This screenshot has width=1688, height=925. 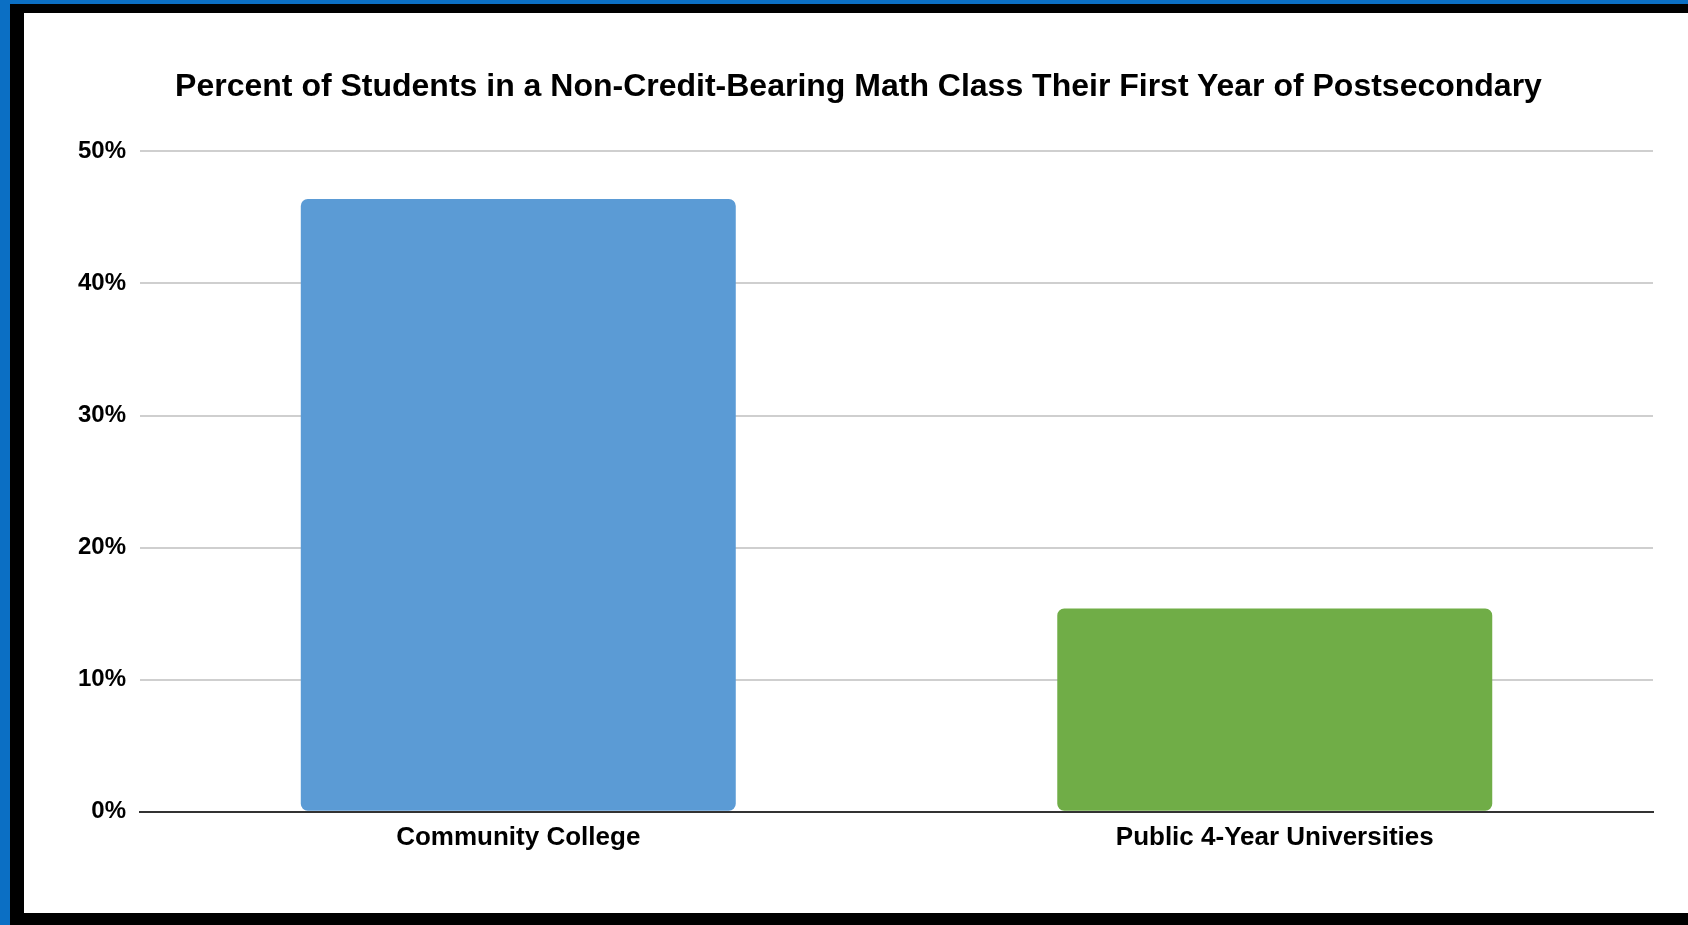 What do you see at coordinates (102, 150) in the screenshot?
I see `y-tick-label: 50%` at bounding box center [102, 150].